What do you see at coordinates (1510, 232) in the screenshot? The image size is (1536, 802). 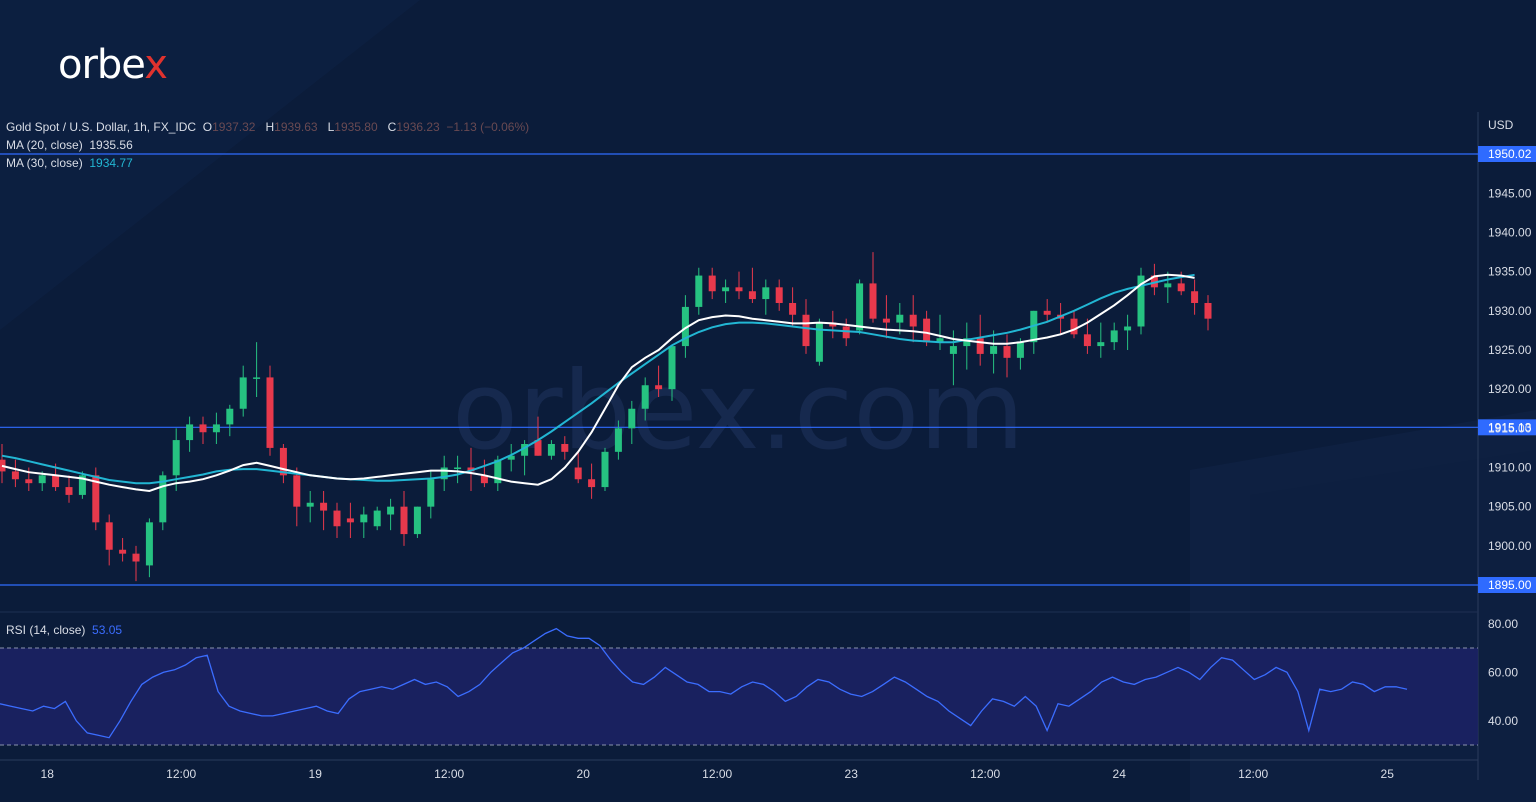 I see `price-tick-label: 1940.00` at bounding box center [1510, 232].